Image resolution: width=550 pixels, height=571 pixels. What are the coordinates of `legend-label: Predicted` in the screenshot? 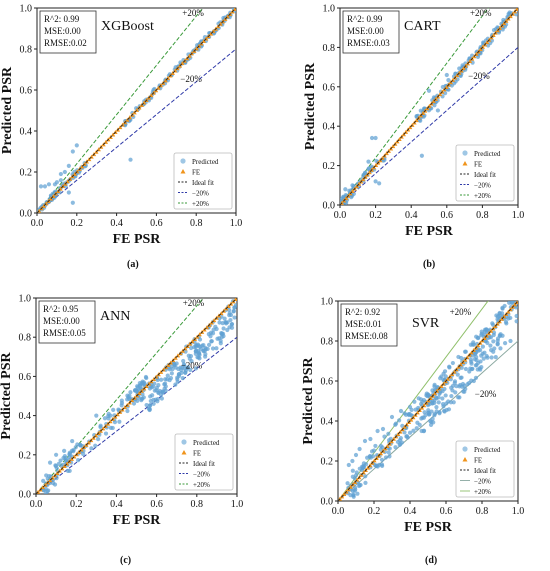 It's located at (206, 443).